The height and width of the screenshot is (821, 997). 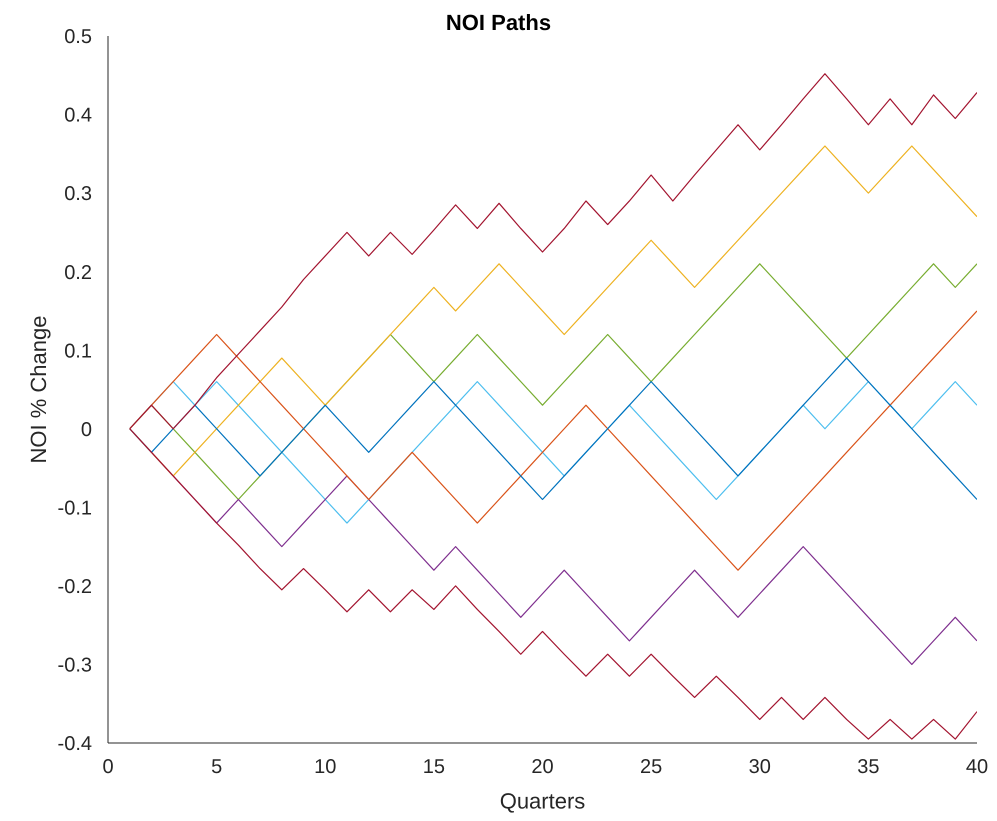 I want to click on x-tick-label: 10, so click(x=325, y=767).